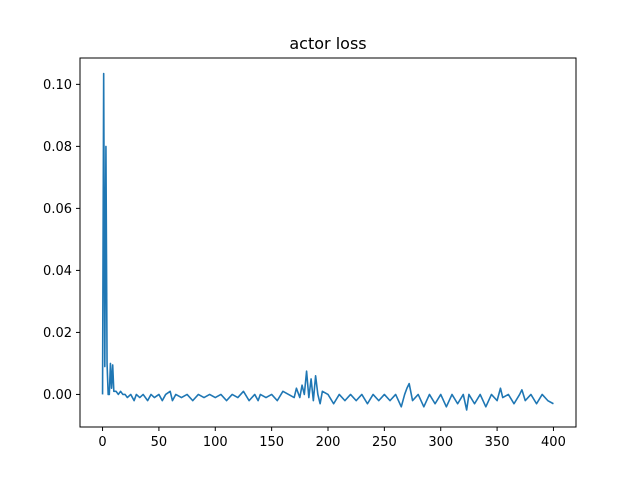  Describe the element at coordinates (215, 442) in the screenshot. I see `x-tick-label: 100` at that location.